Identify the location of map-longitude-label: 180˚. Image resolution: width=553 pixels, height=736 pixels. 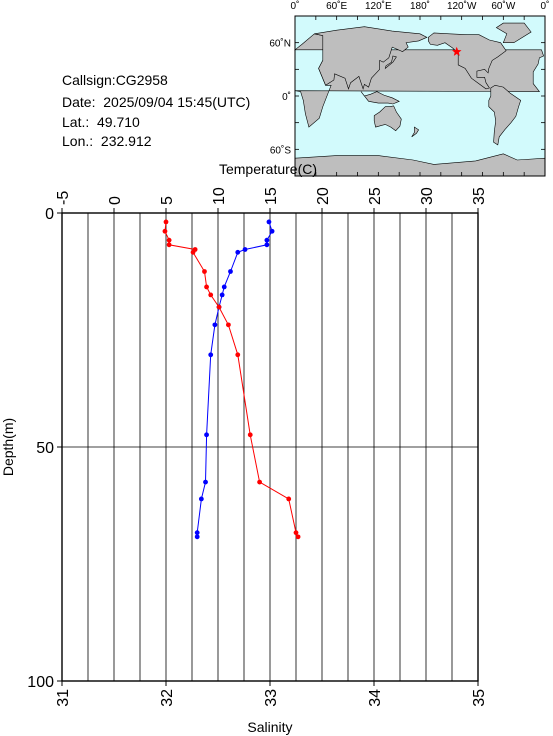
(420, 6).